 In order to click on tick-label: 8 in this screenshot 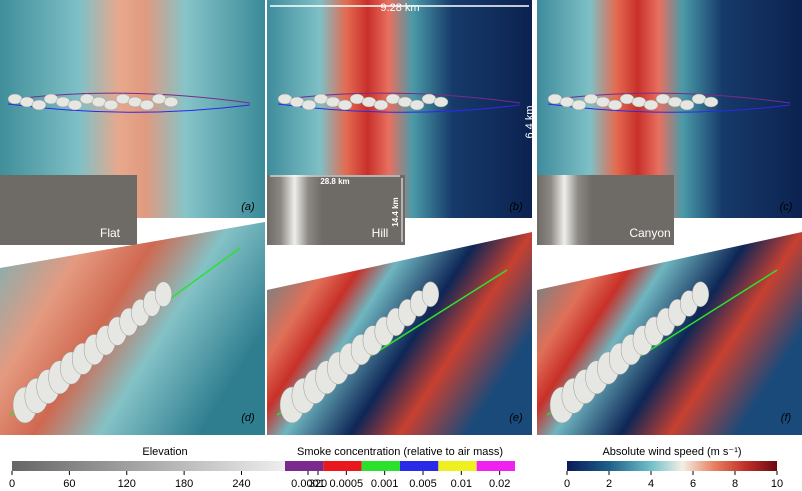, I will do `click(735, 484)`.